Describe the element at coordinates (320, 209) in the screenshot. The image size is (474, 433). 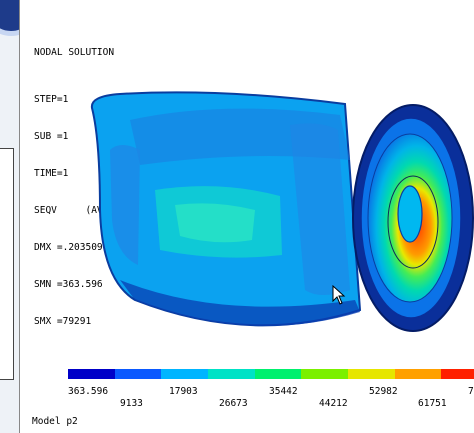
I see `right-seam-shading` at that location.